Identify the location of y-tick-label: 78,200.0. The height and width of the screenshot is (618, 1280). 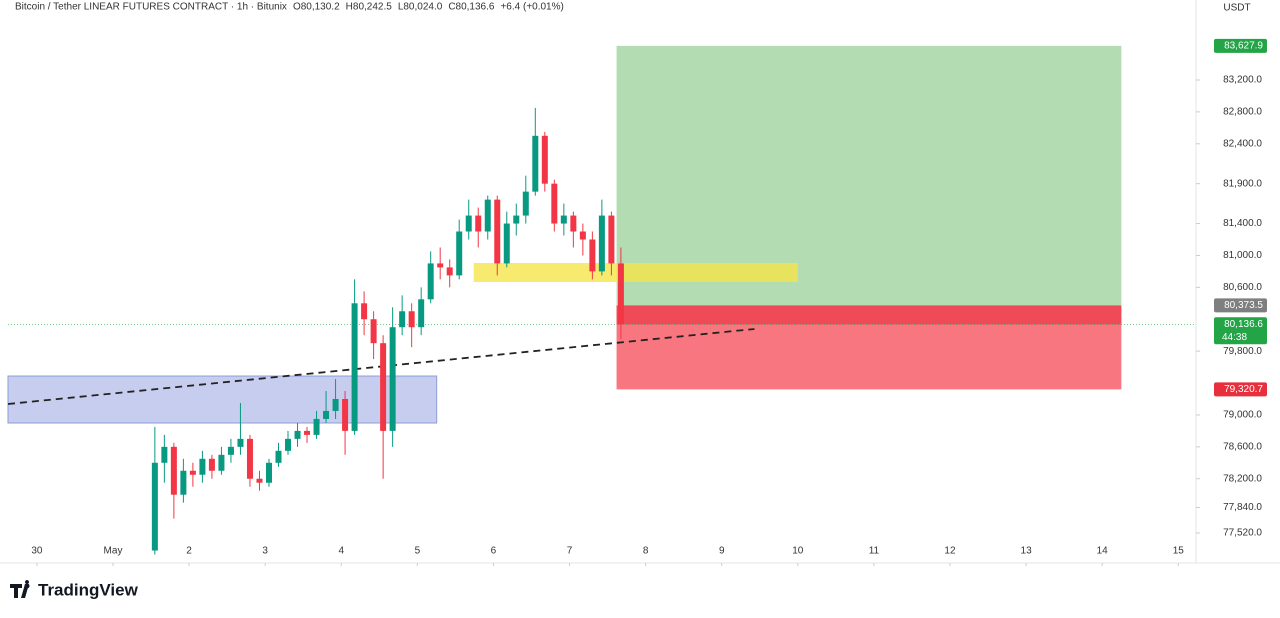
(1242, 478).